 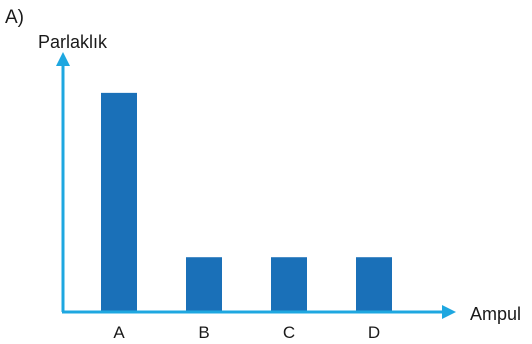 What do you see at coordinates (14, 17) in the screenshot?
I see `option-label: A)` at bounding box center [14, 17].